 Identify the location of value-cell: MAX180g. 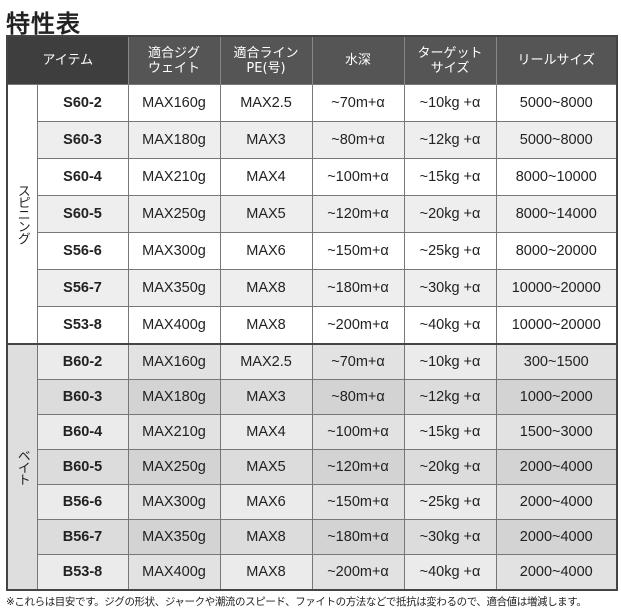
(174, 397).